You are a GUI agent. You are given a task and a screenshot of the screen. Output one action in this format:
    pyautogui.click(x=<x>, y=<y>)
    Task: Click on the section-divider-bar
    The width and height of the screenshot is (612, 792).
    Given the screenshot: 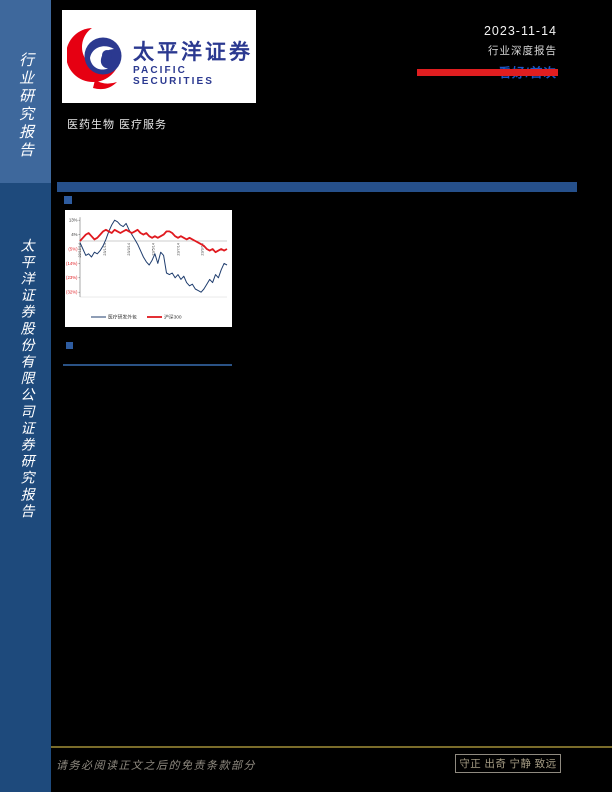 What is the action you would take?
    pyautogui.click(x=317, y=187)
    